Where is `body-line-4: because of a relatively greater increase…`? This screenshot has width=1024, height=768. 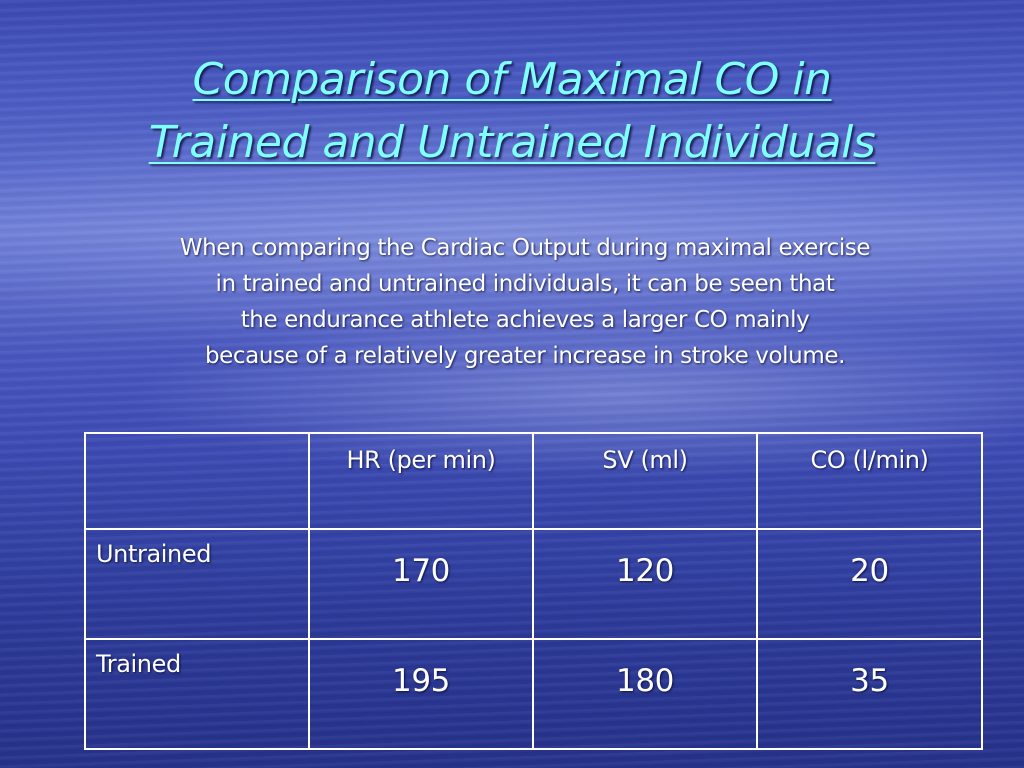 body-line-4: because of a relatively greater increase… is located at coordinates (525, 356).